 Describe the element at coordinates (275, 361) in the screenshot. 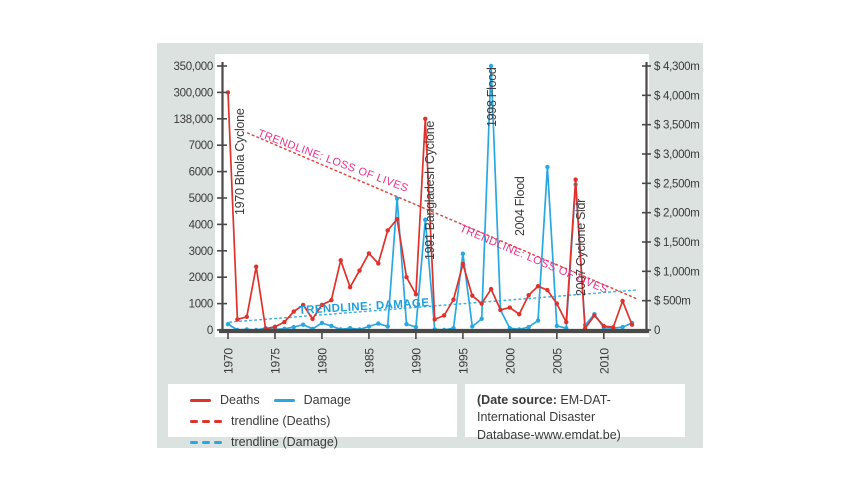

I see `x-axis-label: 1975` at that location.